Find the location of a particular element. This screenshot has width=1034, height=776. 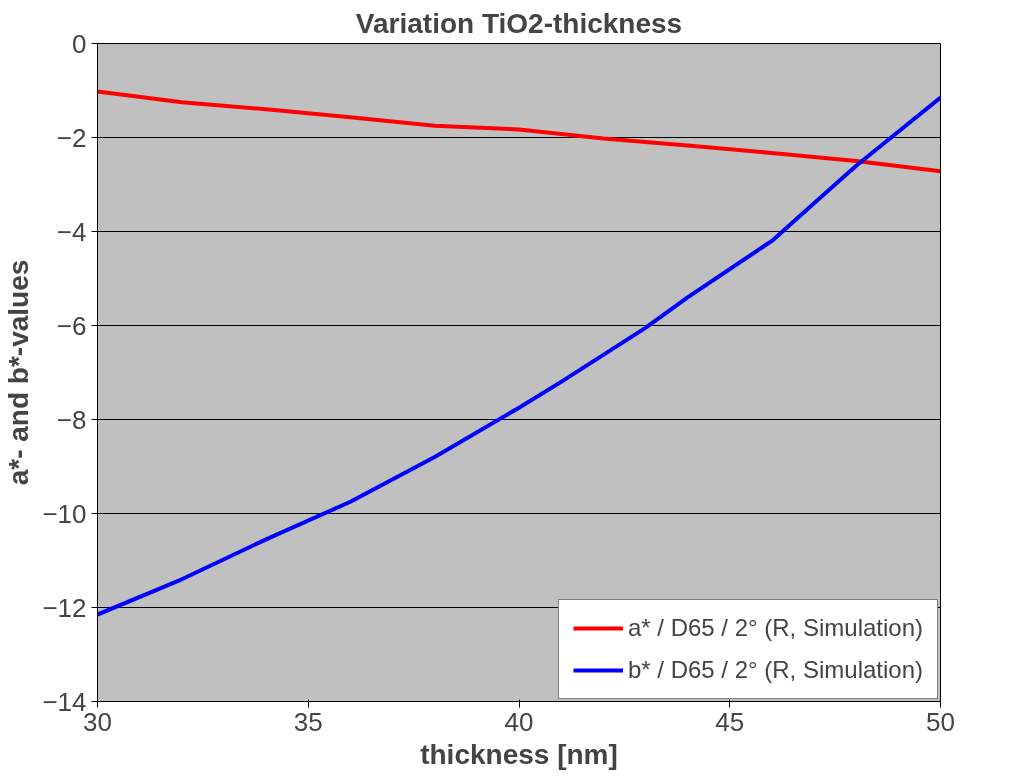

chart-title: Variation TiO2-thickness is located at coordinates (519, 23).